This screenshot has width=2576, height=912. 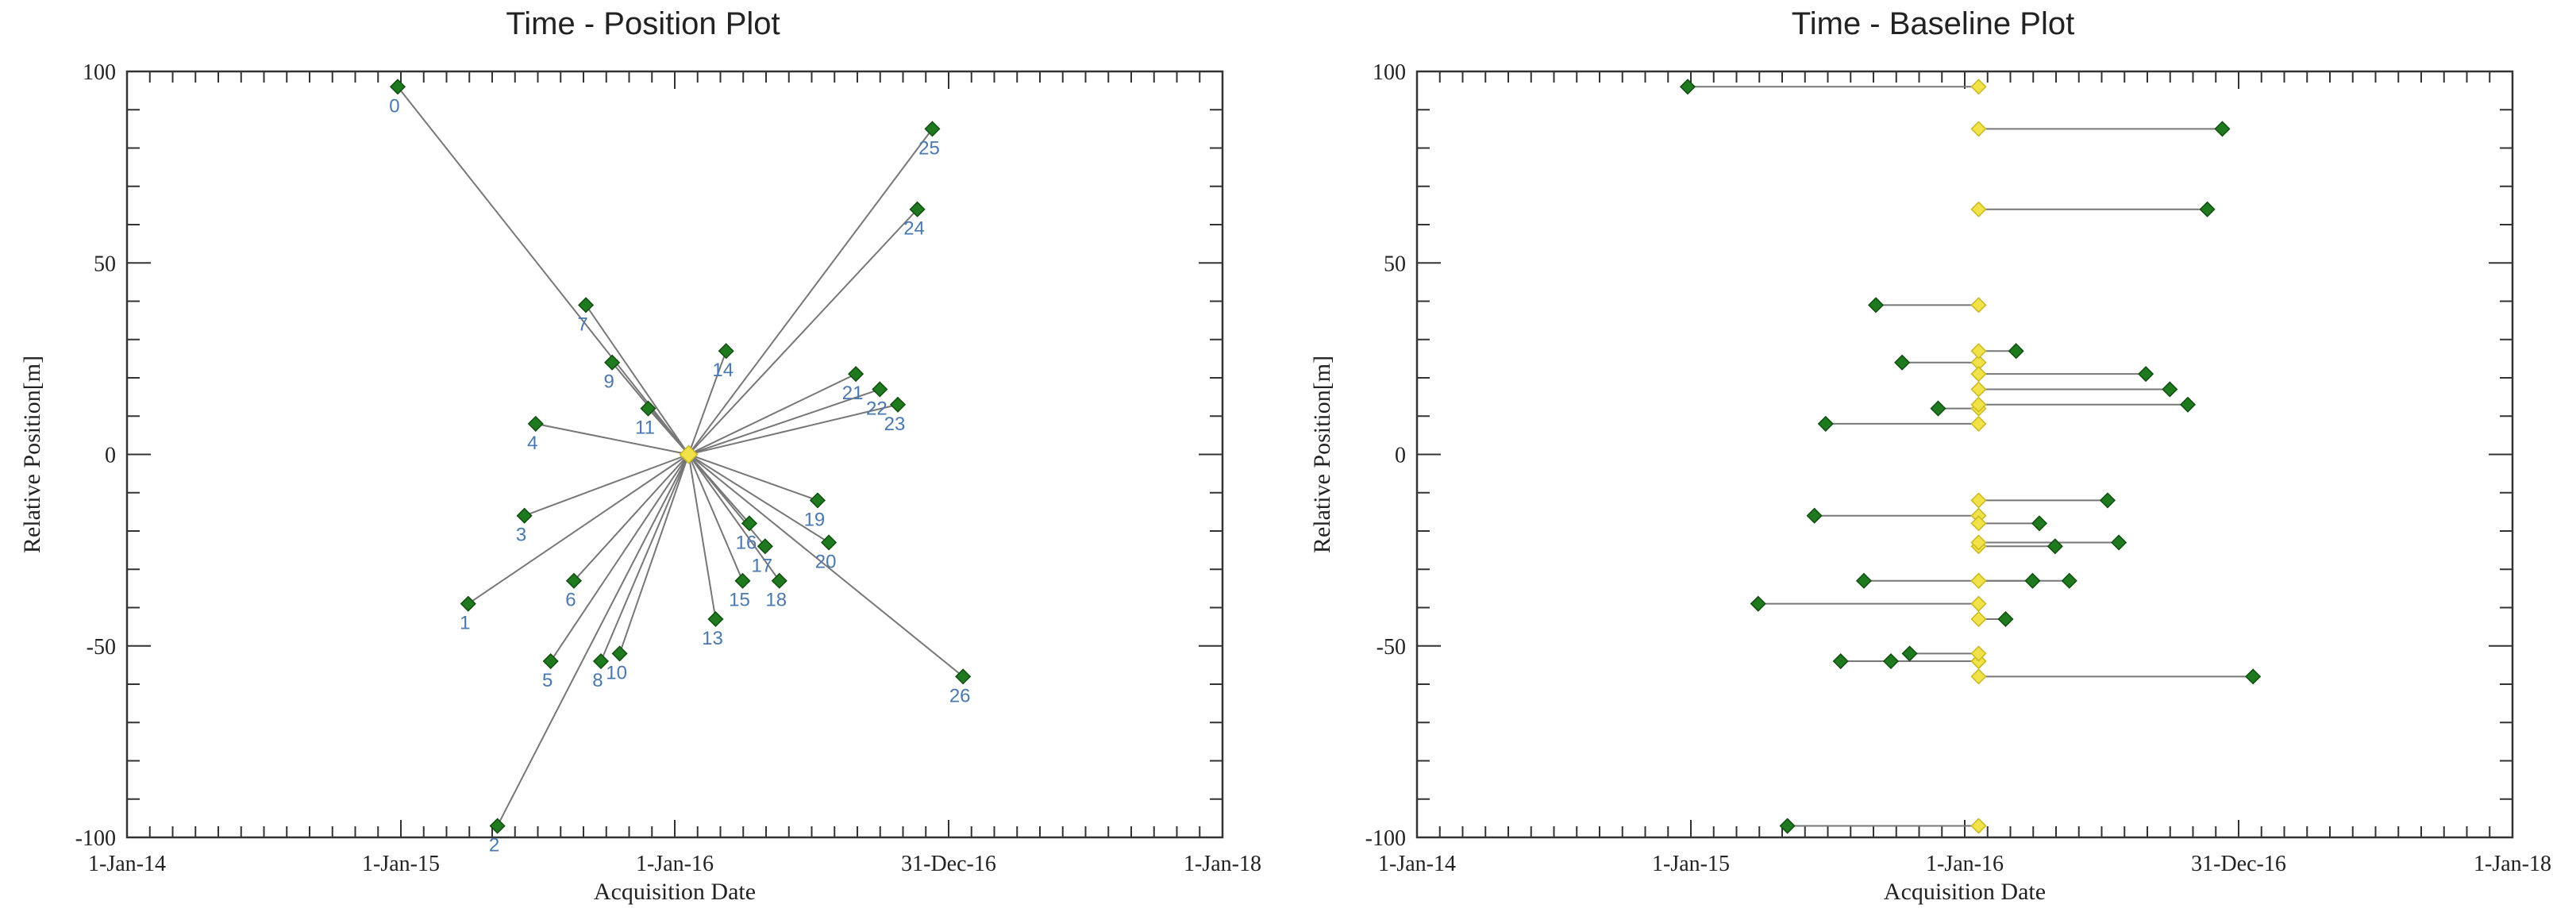 I want to click on point-label: 11, so click(x=645, y=428).